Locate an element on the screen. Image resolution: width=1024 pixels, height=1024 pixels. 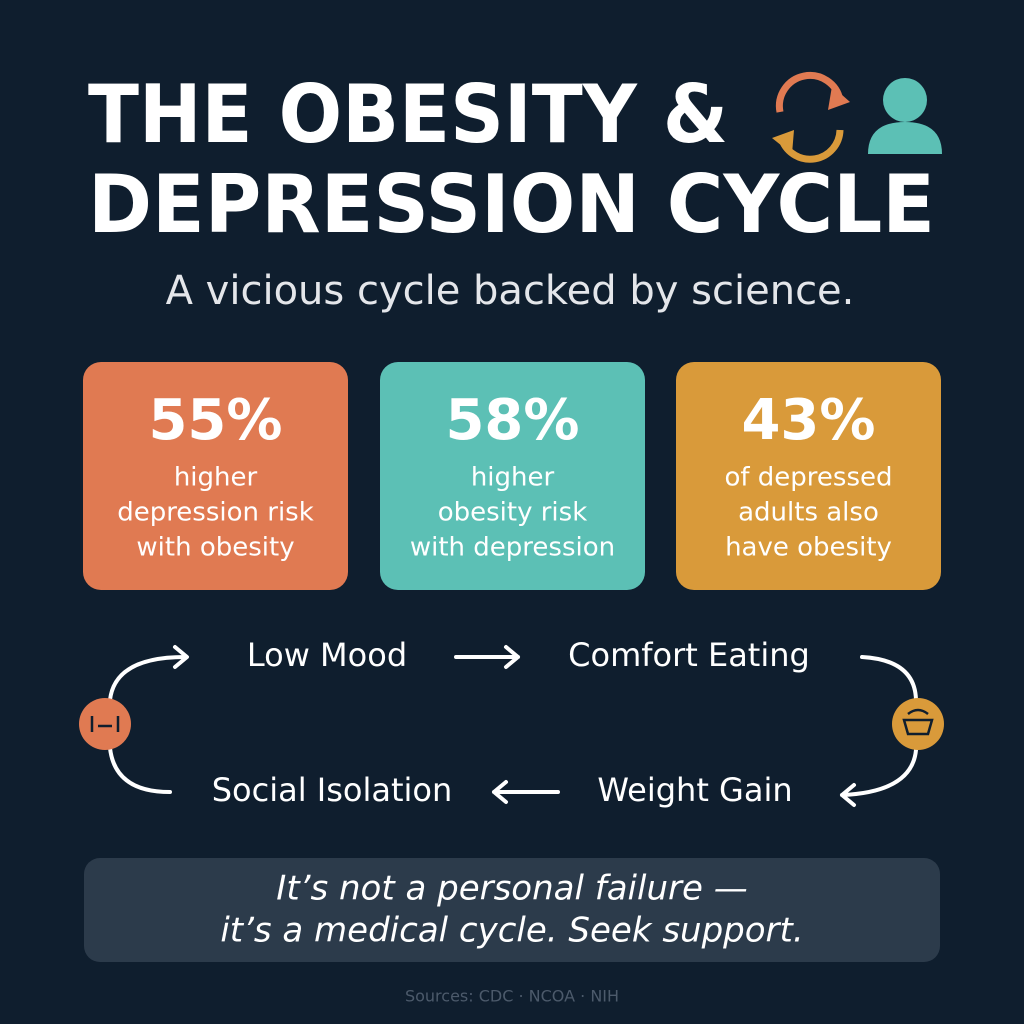
stat-description: have obesity is located at coordinates (808, 548).